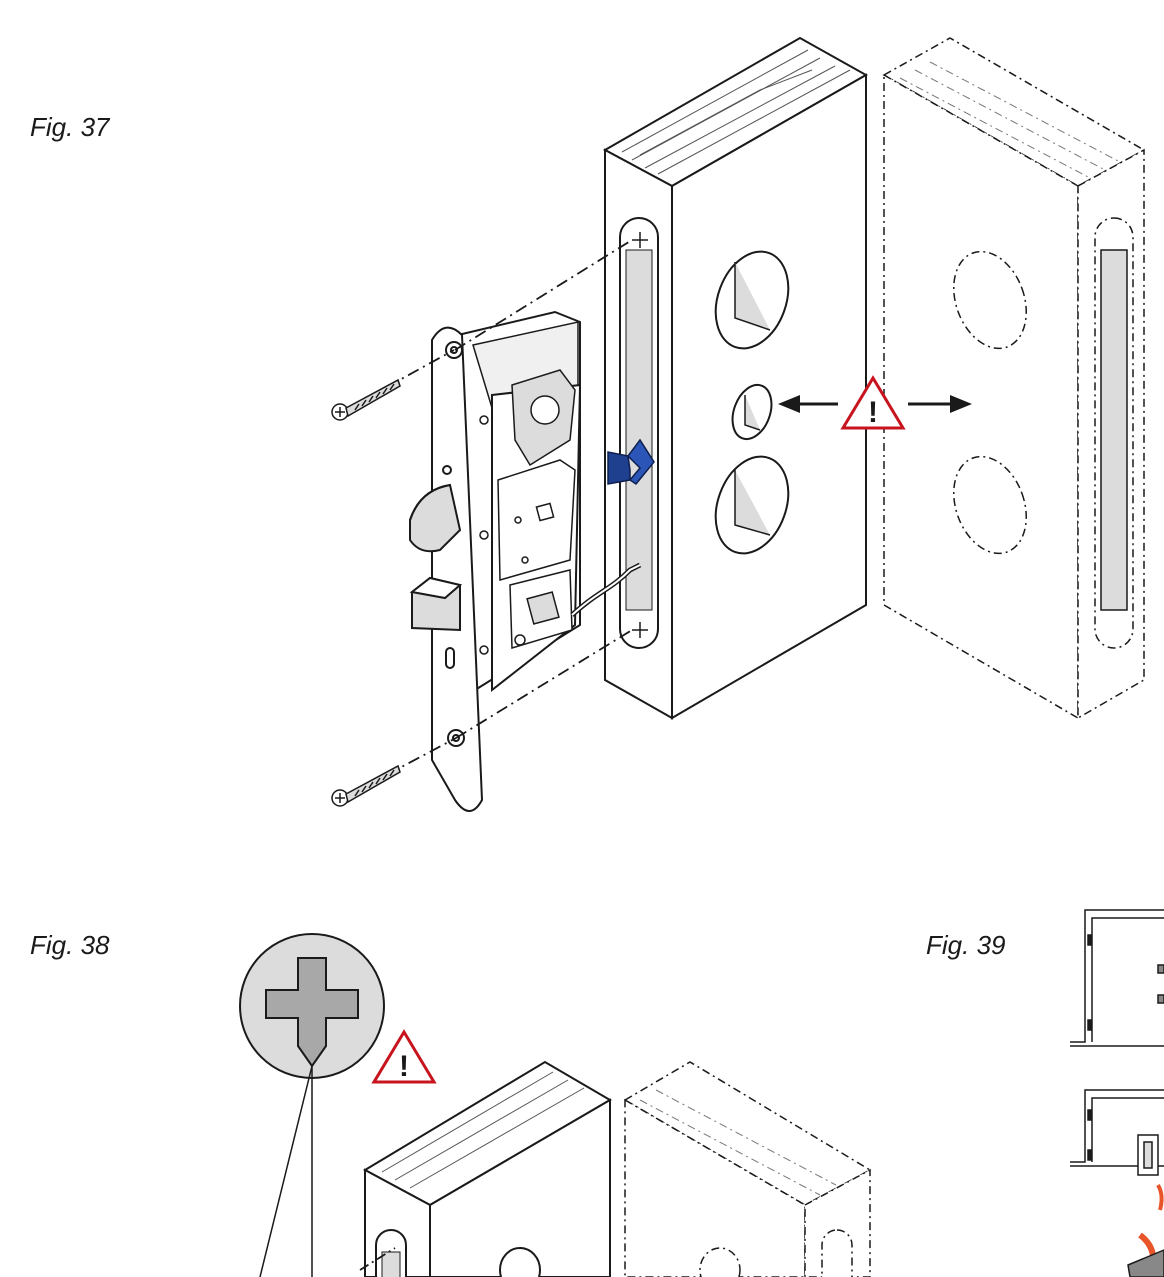 The width and height of the screenshot is (1164, 1277). Describe the element at coordinates (752, 402) in the screenshot. I see `door-holes` at that location.